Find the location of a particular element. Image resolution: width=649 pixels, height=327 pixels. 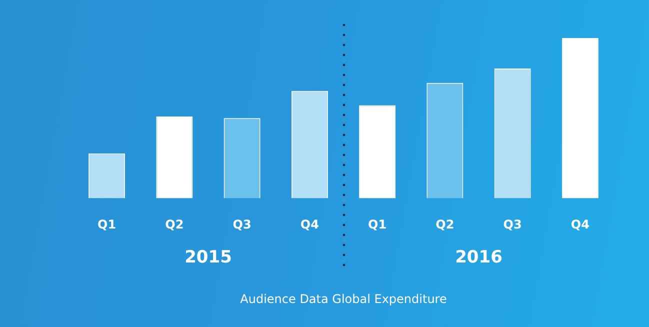

text: Audience Data Global Expenditure is located at coordinates (343, 299).